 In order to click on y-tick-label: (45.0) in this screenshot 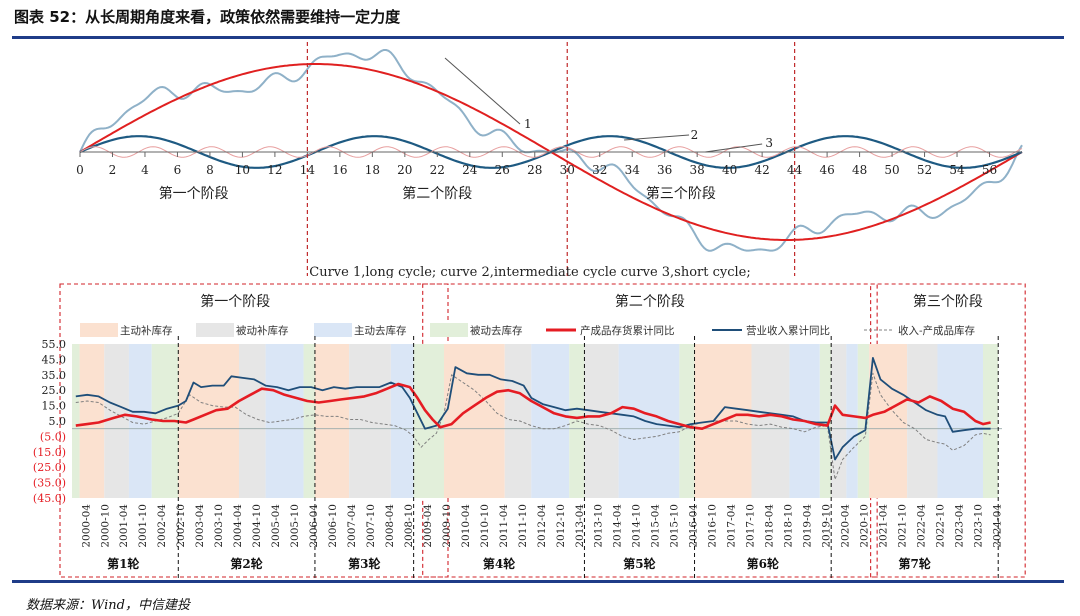, I will do `click(49, 498)`.